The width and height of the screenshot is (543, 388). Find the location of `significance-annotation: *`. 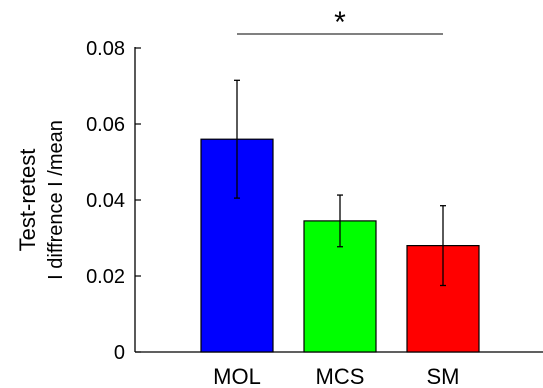

significance-annotation: * is located at coordinates (340, 22).